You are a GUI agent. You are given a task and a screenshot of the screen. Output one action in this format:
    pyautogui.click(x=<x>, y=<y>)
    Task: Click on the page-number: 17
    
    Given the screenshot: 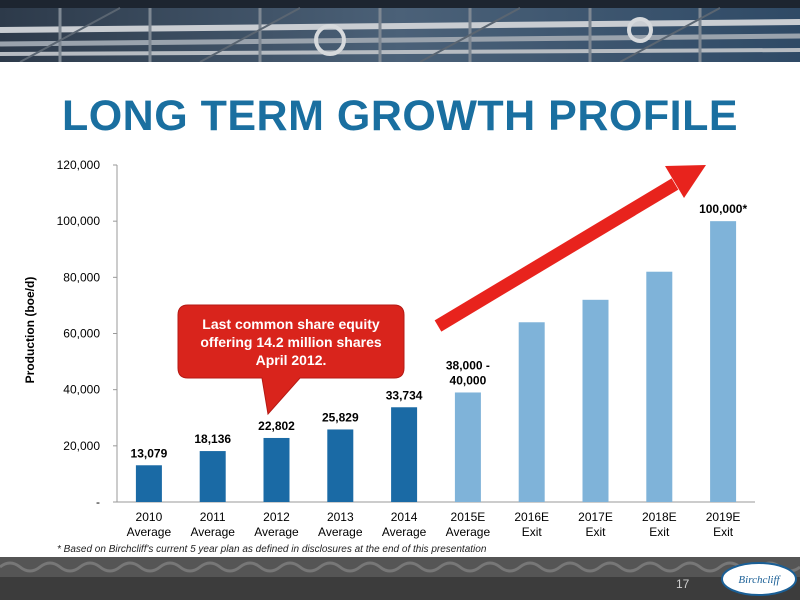 What is the action you would take?
    pyautogui.click(x=683, y=584)
    